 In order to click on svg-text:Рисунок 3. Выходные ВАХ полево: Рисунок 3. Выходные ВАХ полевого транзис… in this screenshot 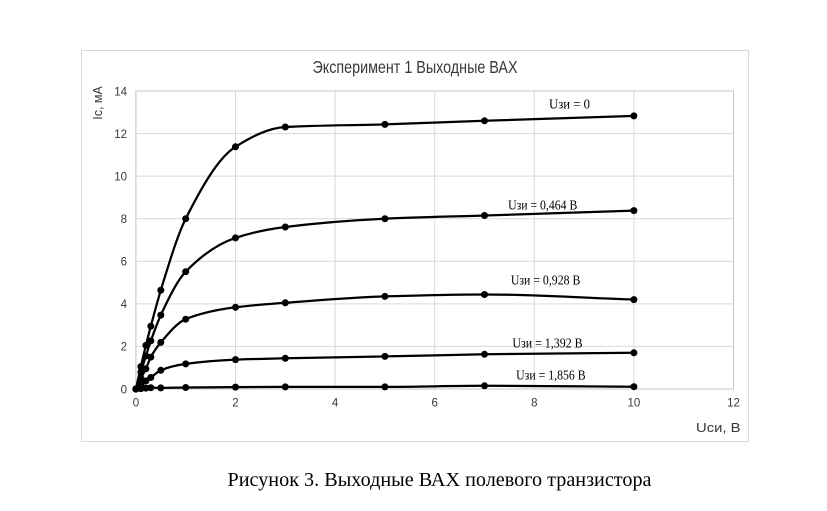, I will do `click(440, 480)`.